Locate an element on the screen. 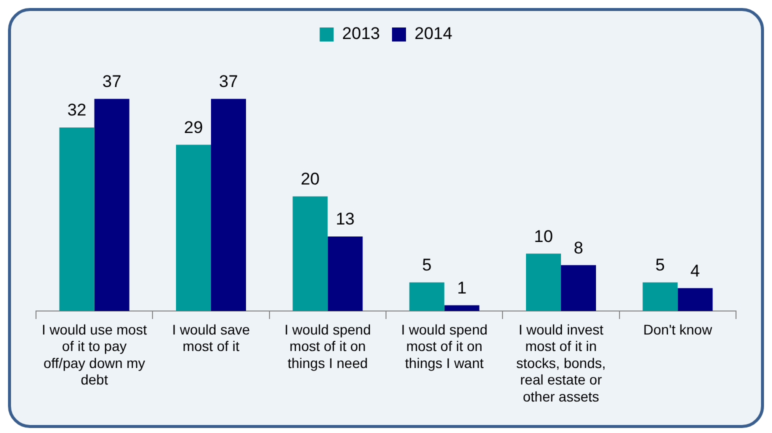 The width and height of the screenshot is (772, 433). legend-label: 2014 is located at coordinates (433, 34).